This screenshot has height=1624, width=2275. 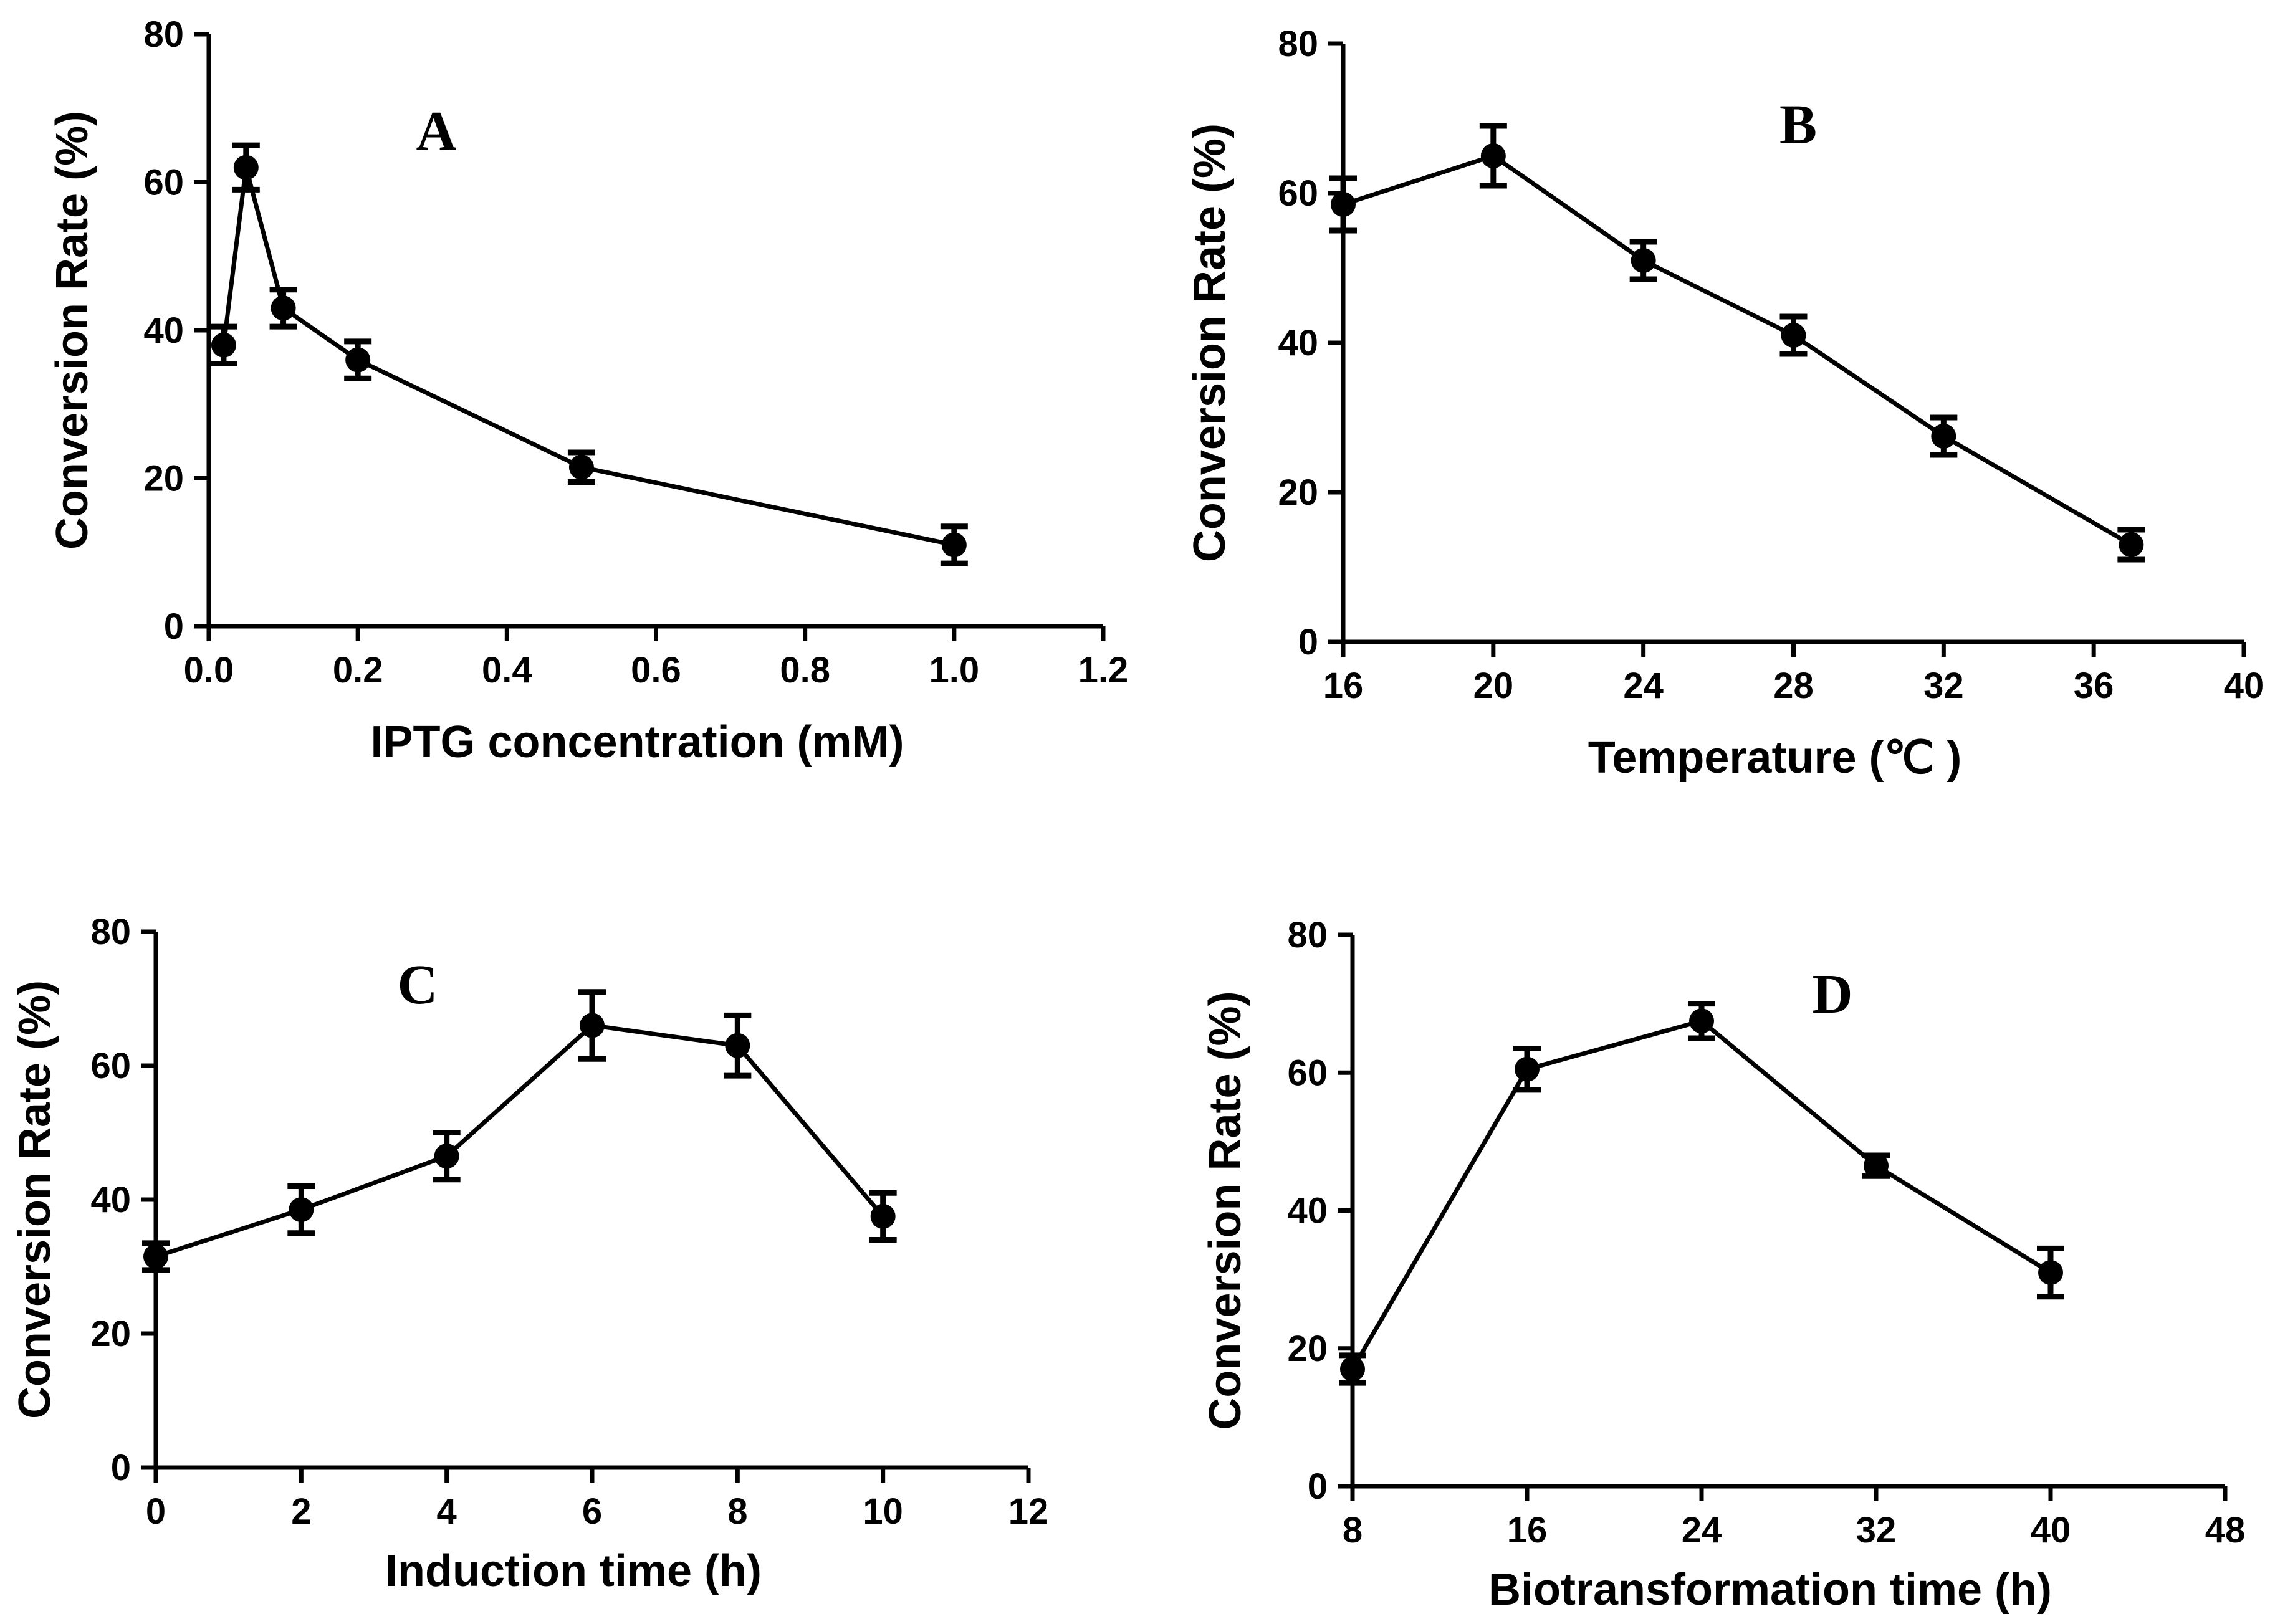 What do you see at coordinates (1770, 1590) in the screenshot?
I see `x-axis-title: Biotransformation time (h)` at bounding box center [1770, 1590].